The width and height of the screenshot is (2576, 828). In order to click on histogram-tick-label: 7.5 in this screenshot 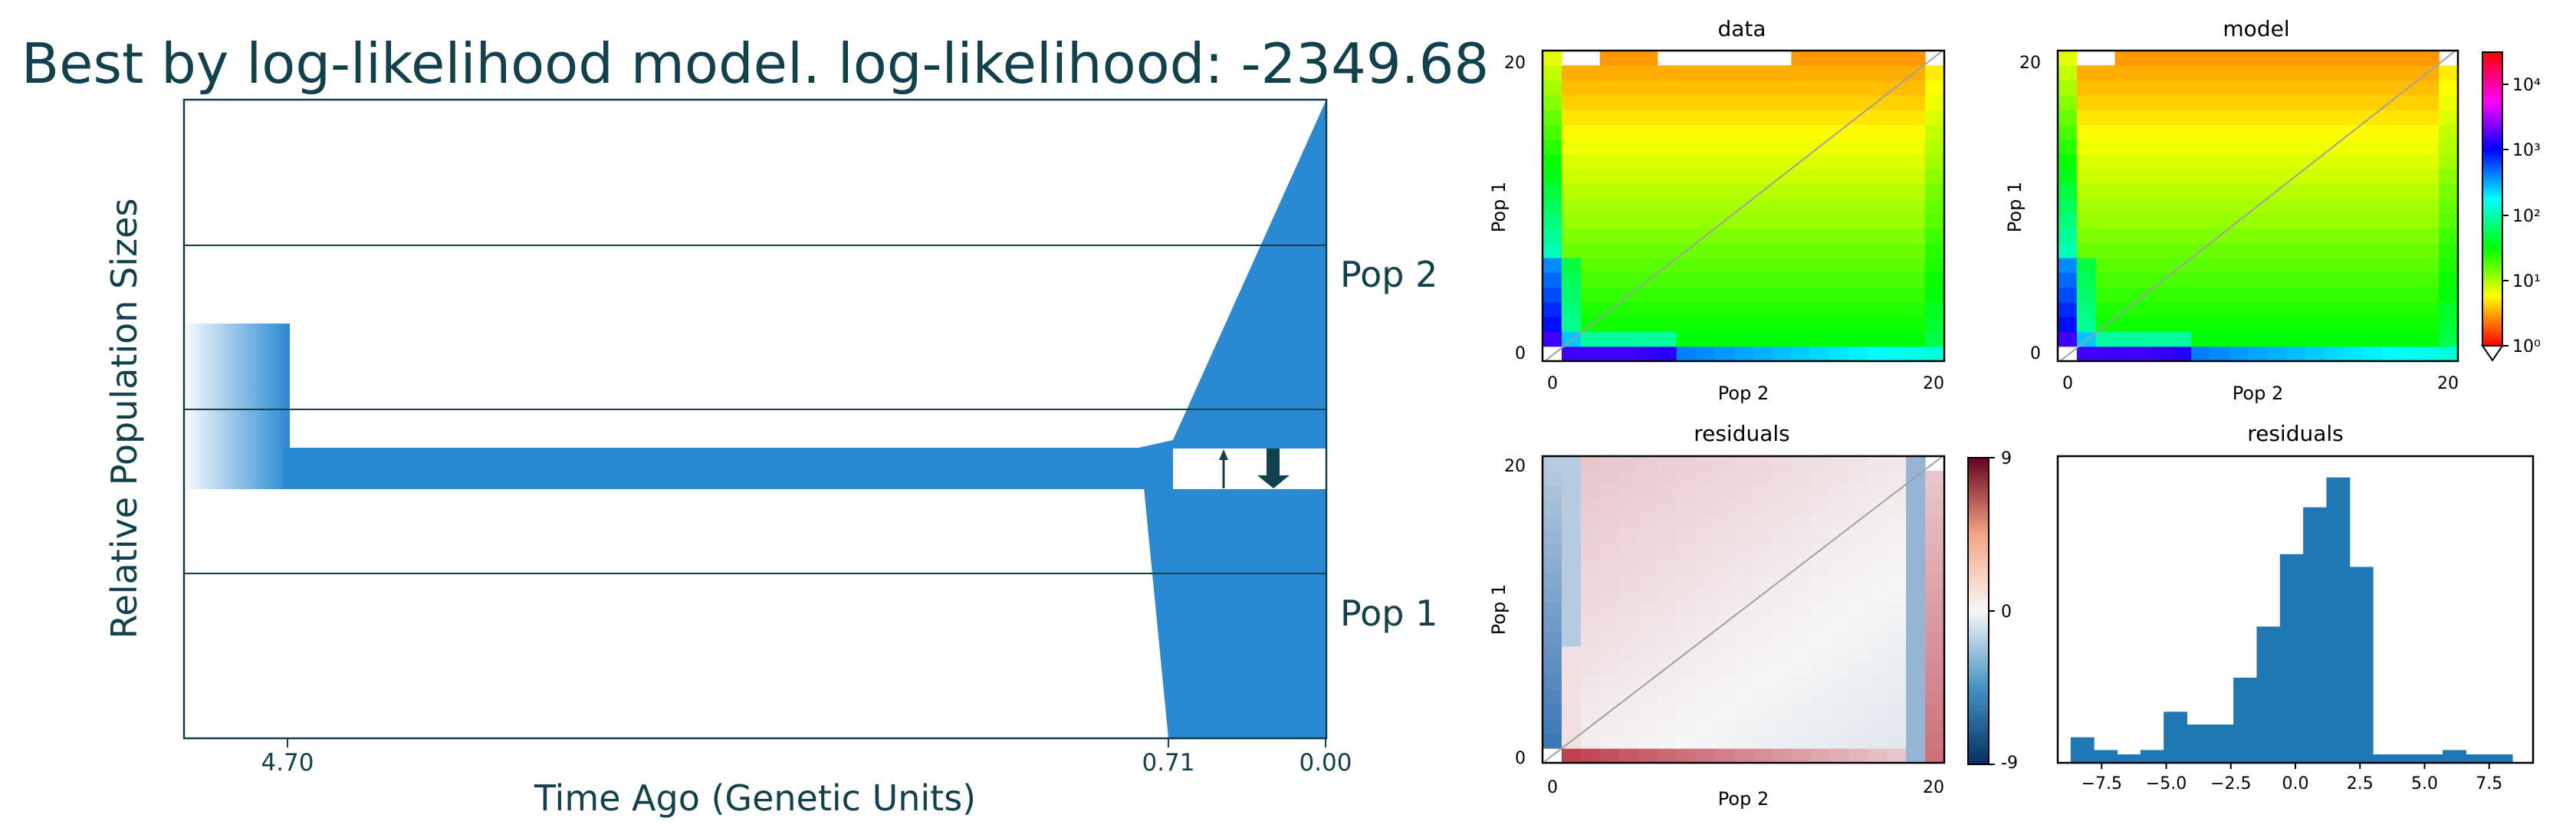, I will do `click(2489, 784)`.